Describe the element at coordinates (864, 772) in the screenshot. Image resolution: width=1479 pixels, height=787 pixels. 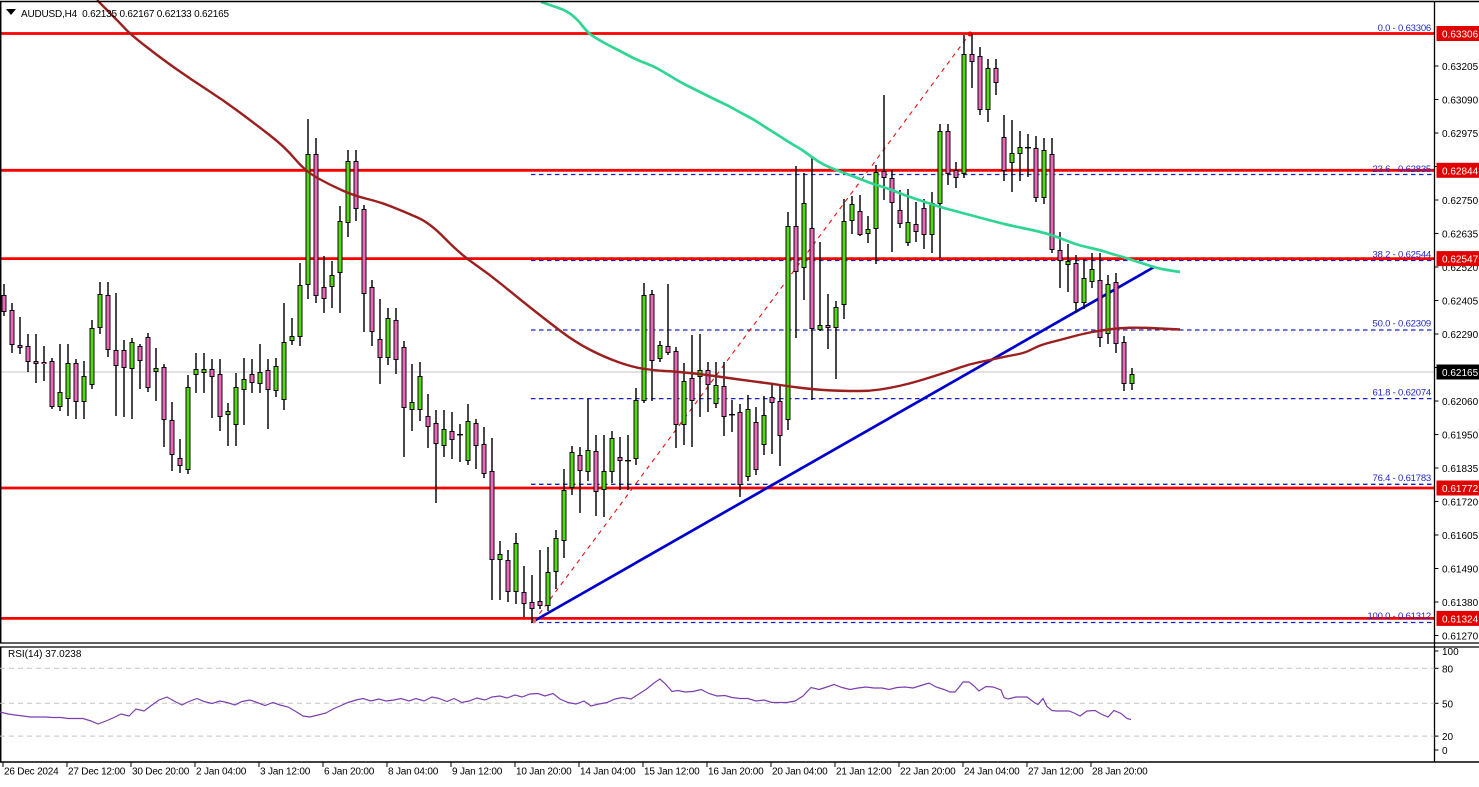
I see `svg-text: 21 Jan 12:00` at that location.